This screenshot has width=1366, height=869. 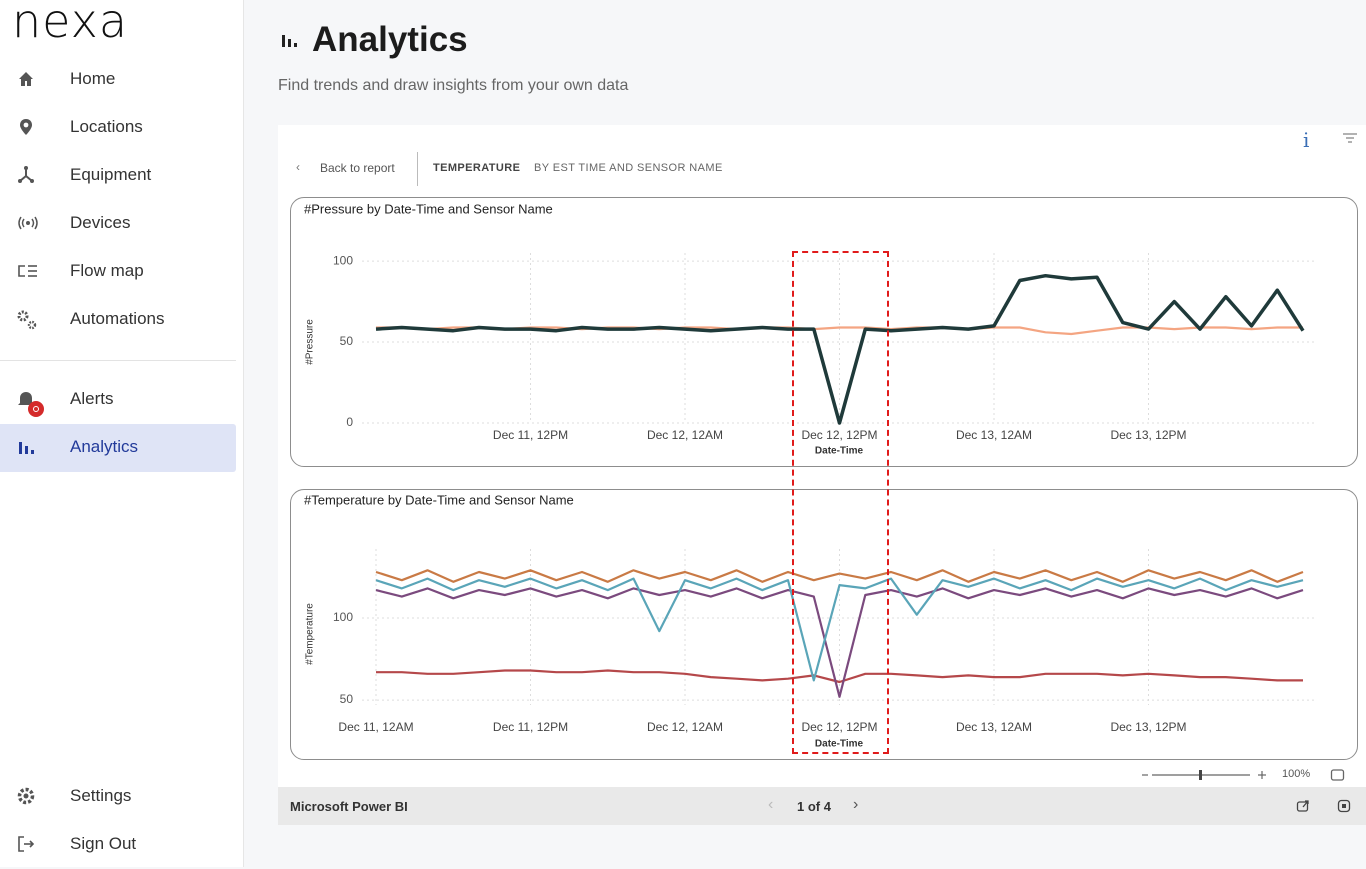 What do you see at coordinates (107, 270) in the screenshot?
I see `nav-label: Flow map` at bounding box center [107, 270].